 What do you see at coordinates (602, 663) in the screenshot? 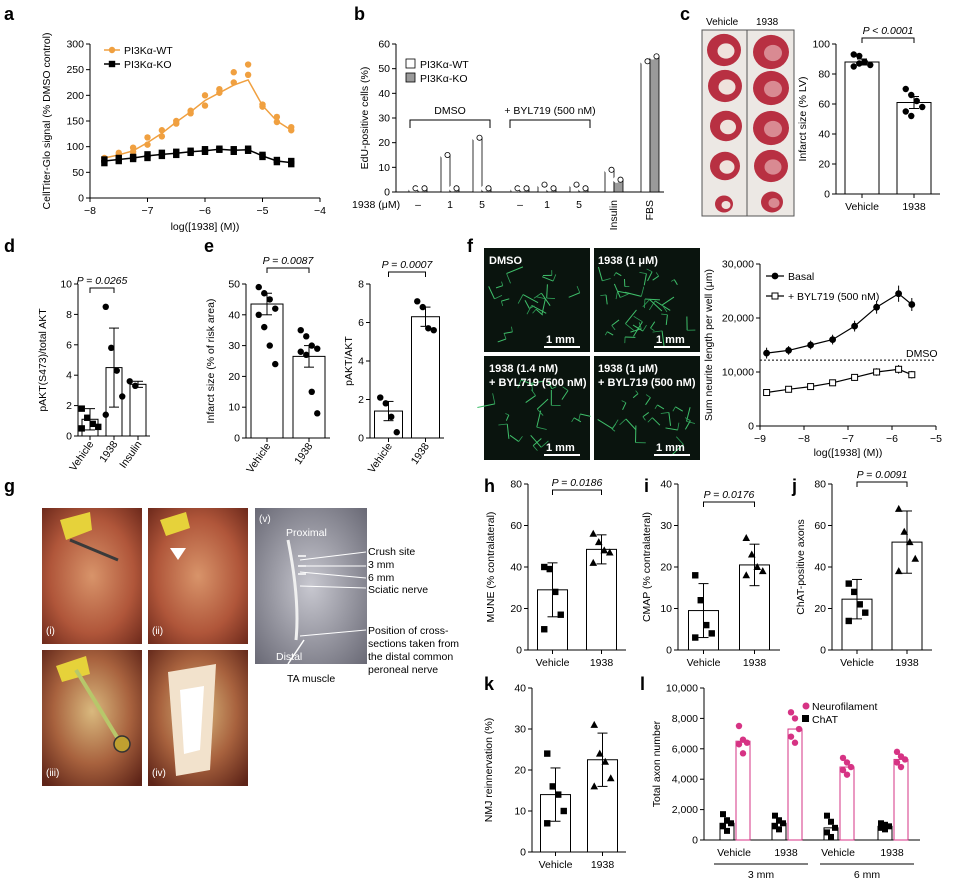
I see `chart-h-xtick-label: 1938` at bounding box center [602, 663].